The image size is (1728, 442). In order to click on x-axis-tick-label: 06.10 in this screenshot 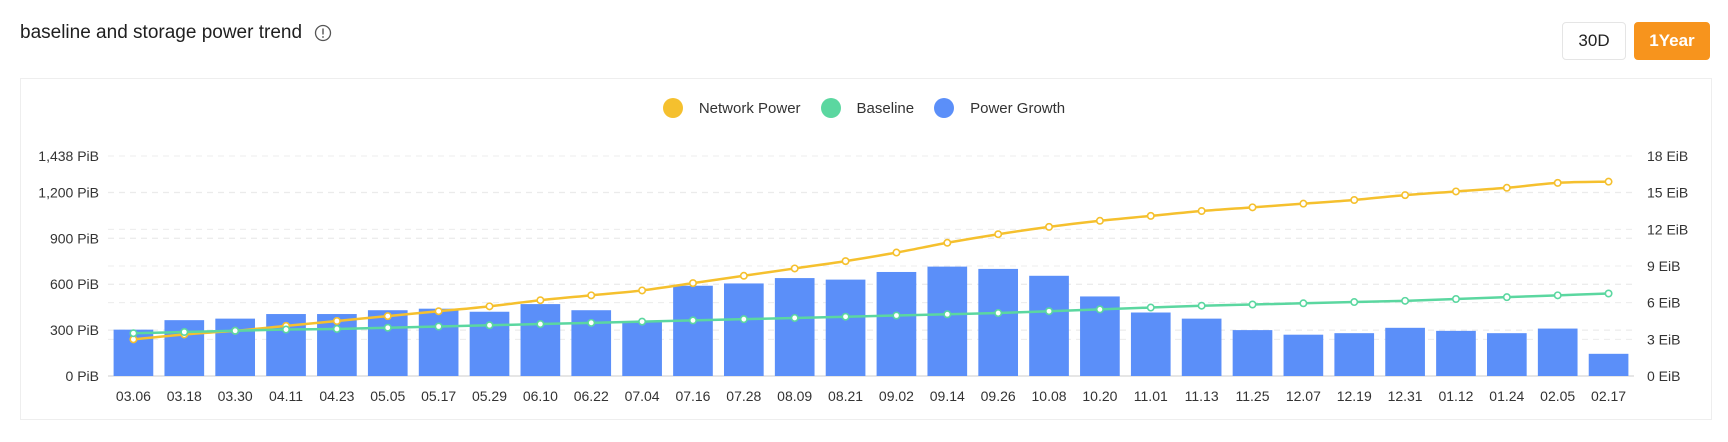, I will do `click(540, 396)`.